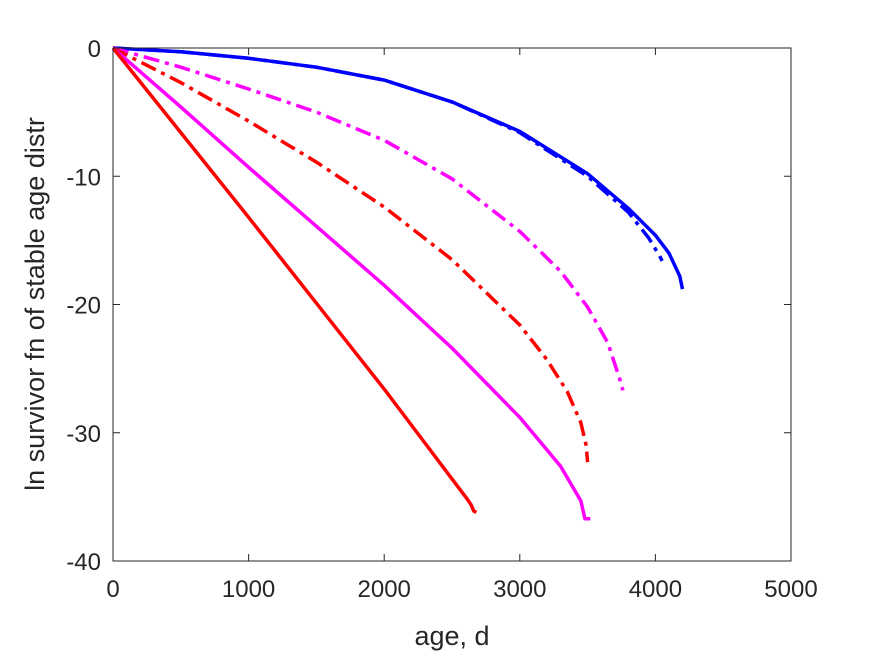  What do you see at coordinates (83, 434) in the screenshot?
I see `y-tick-label: -30` at bounding box center [83, 434].